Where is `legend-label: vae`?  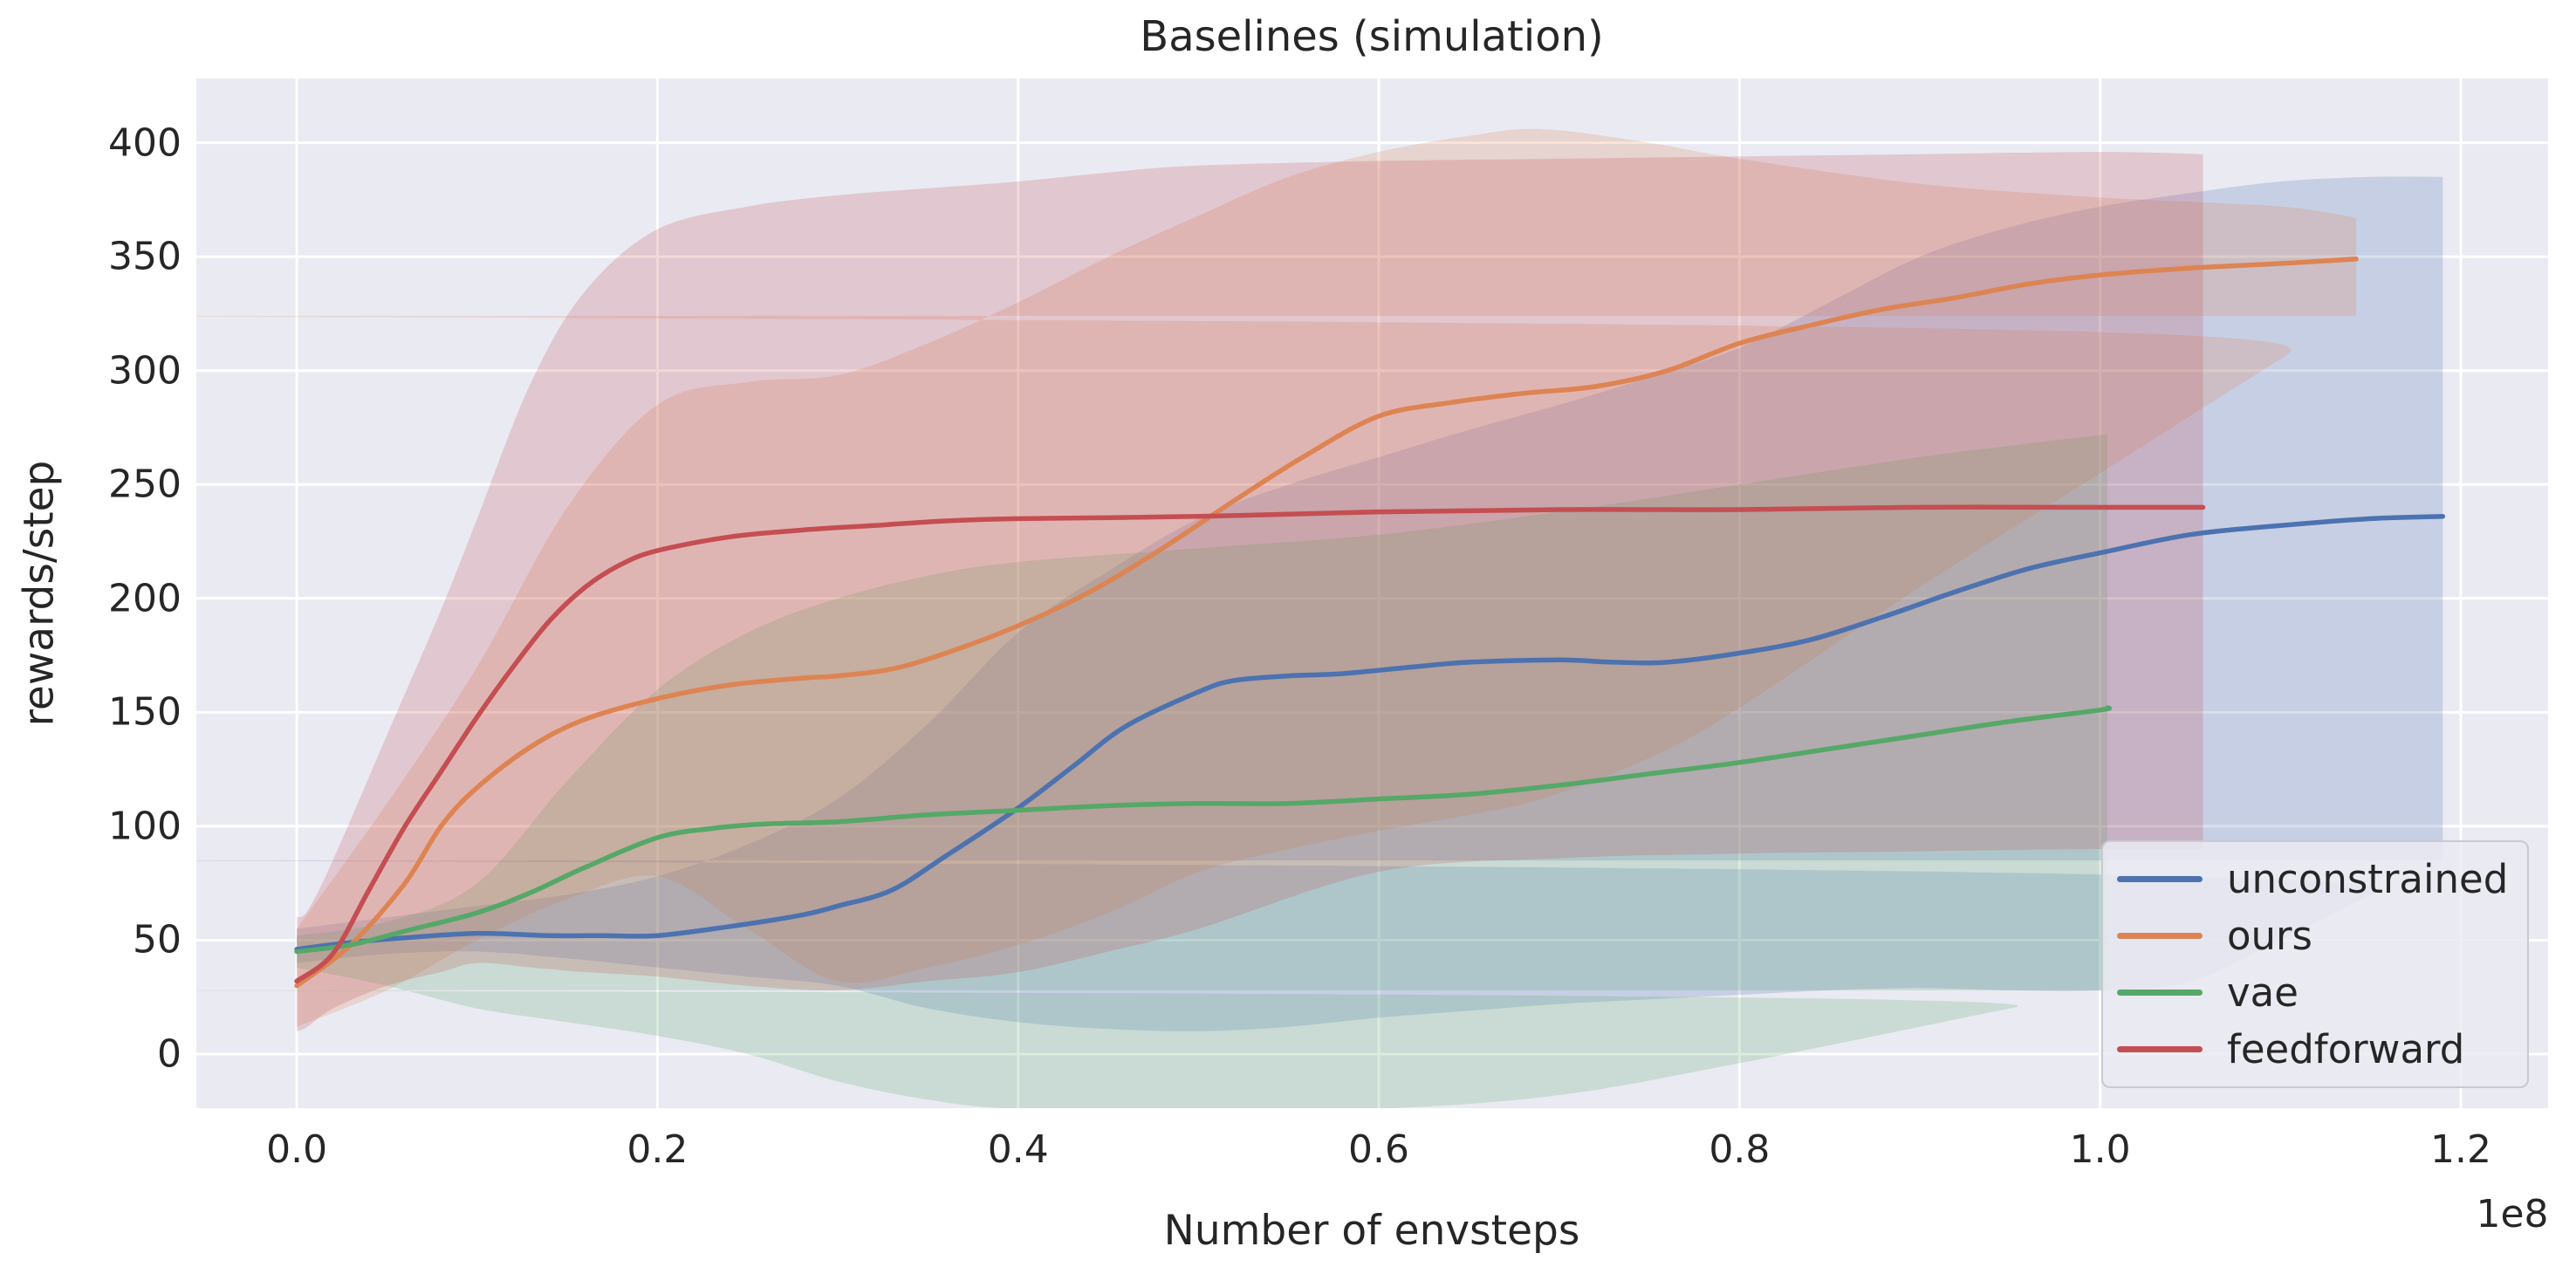
legend-label: vae is located at coordinates (2263, 992).